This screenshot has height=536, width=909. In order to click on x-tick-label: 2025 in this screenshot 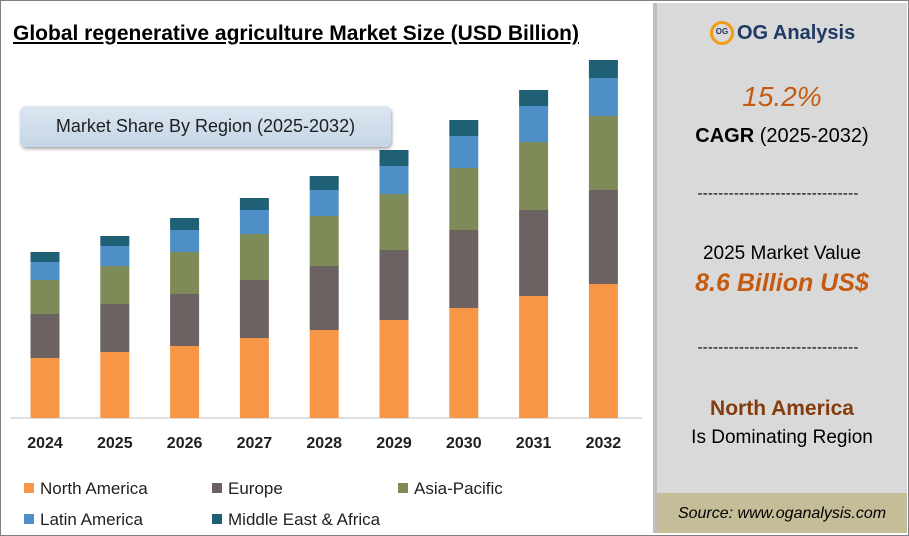, I will do `click(115, 443)`.